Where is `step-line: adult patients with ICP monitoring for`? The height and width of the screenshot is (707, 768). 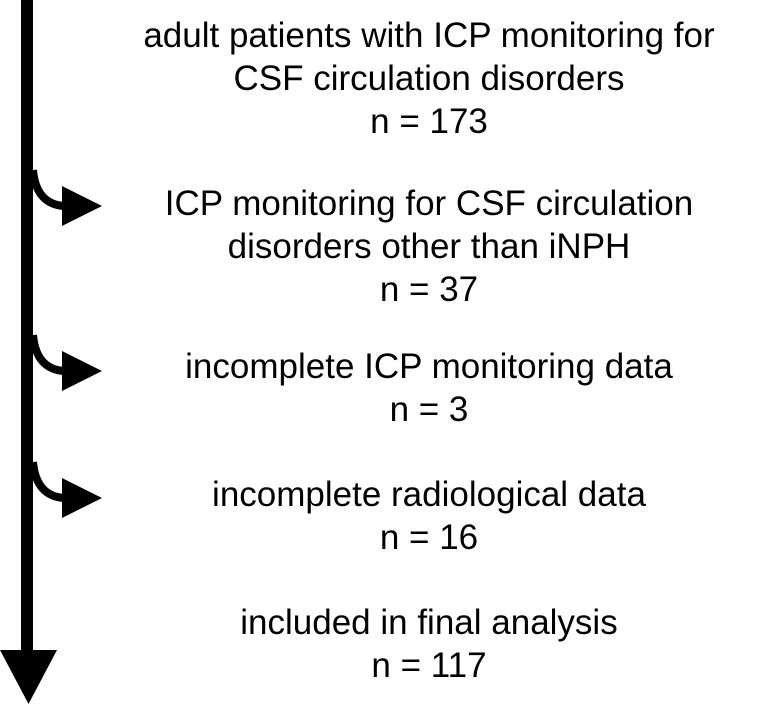
step-line: adult patients with ICP monitoring for is located at coordinates (429, 35).